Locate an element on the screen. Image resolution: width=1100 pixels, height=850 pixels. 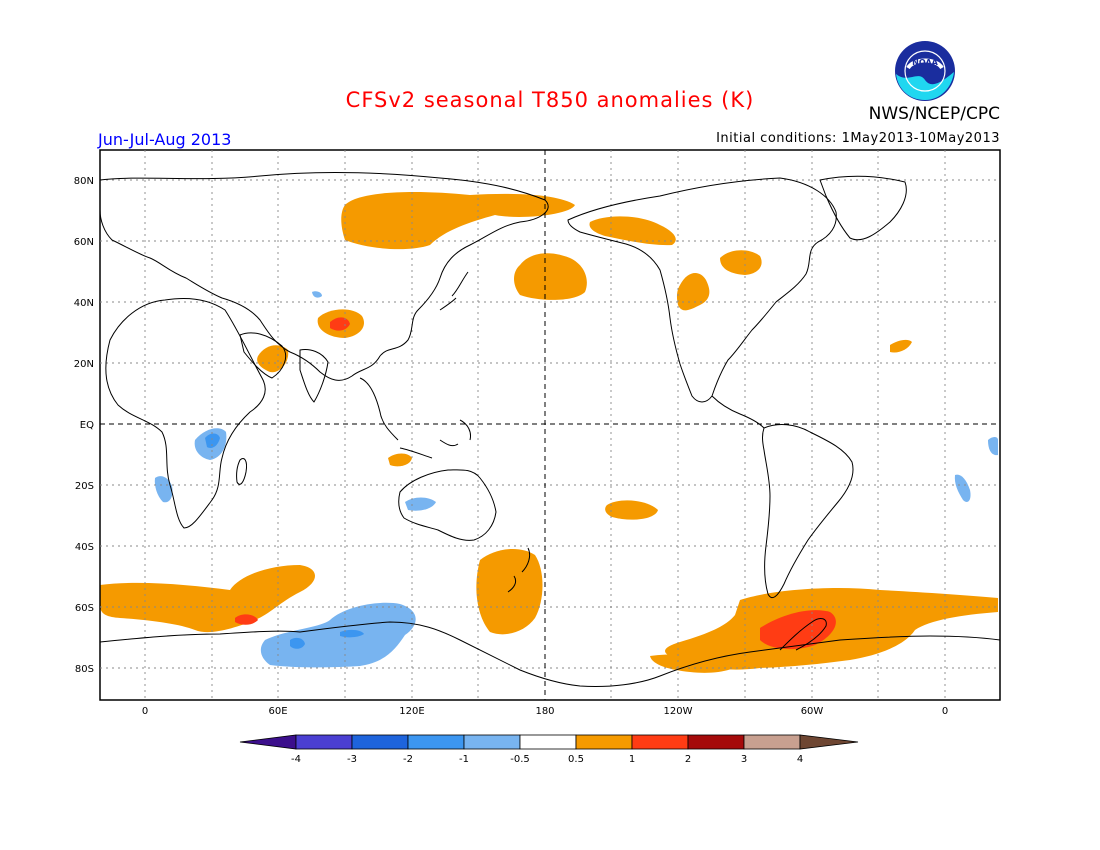
legend-label-pos4: 4 is located at coordinates (800, 759).